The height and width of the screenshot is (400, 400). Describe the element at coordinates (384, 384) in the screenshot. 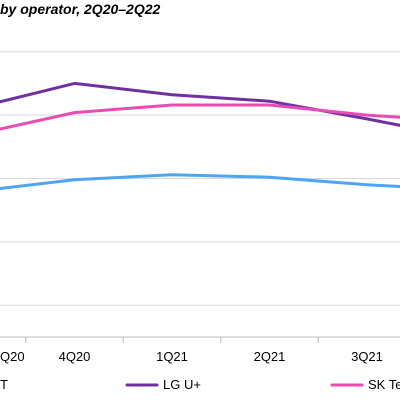

I see `legend-label-2: SK Te` at that location.